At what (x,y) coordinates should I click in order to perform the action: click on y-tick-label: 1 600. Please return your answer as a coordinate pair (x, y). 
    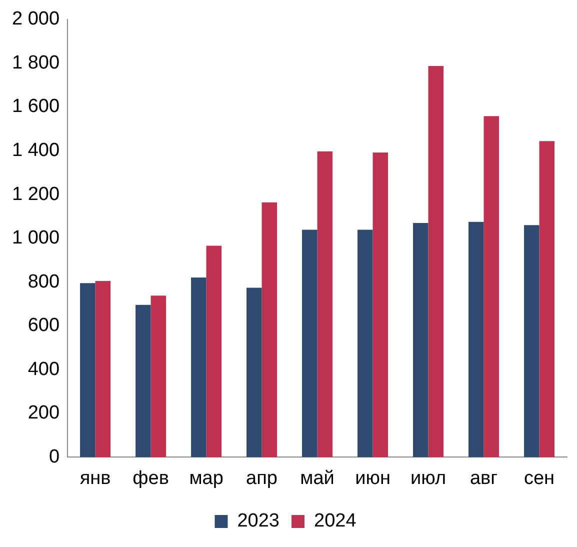
    Looking at the image, I should click on (36, 107).